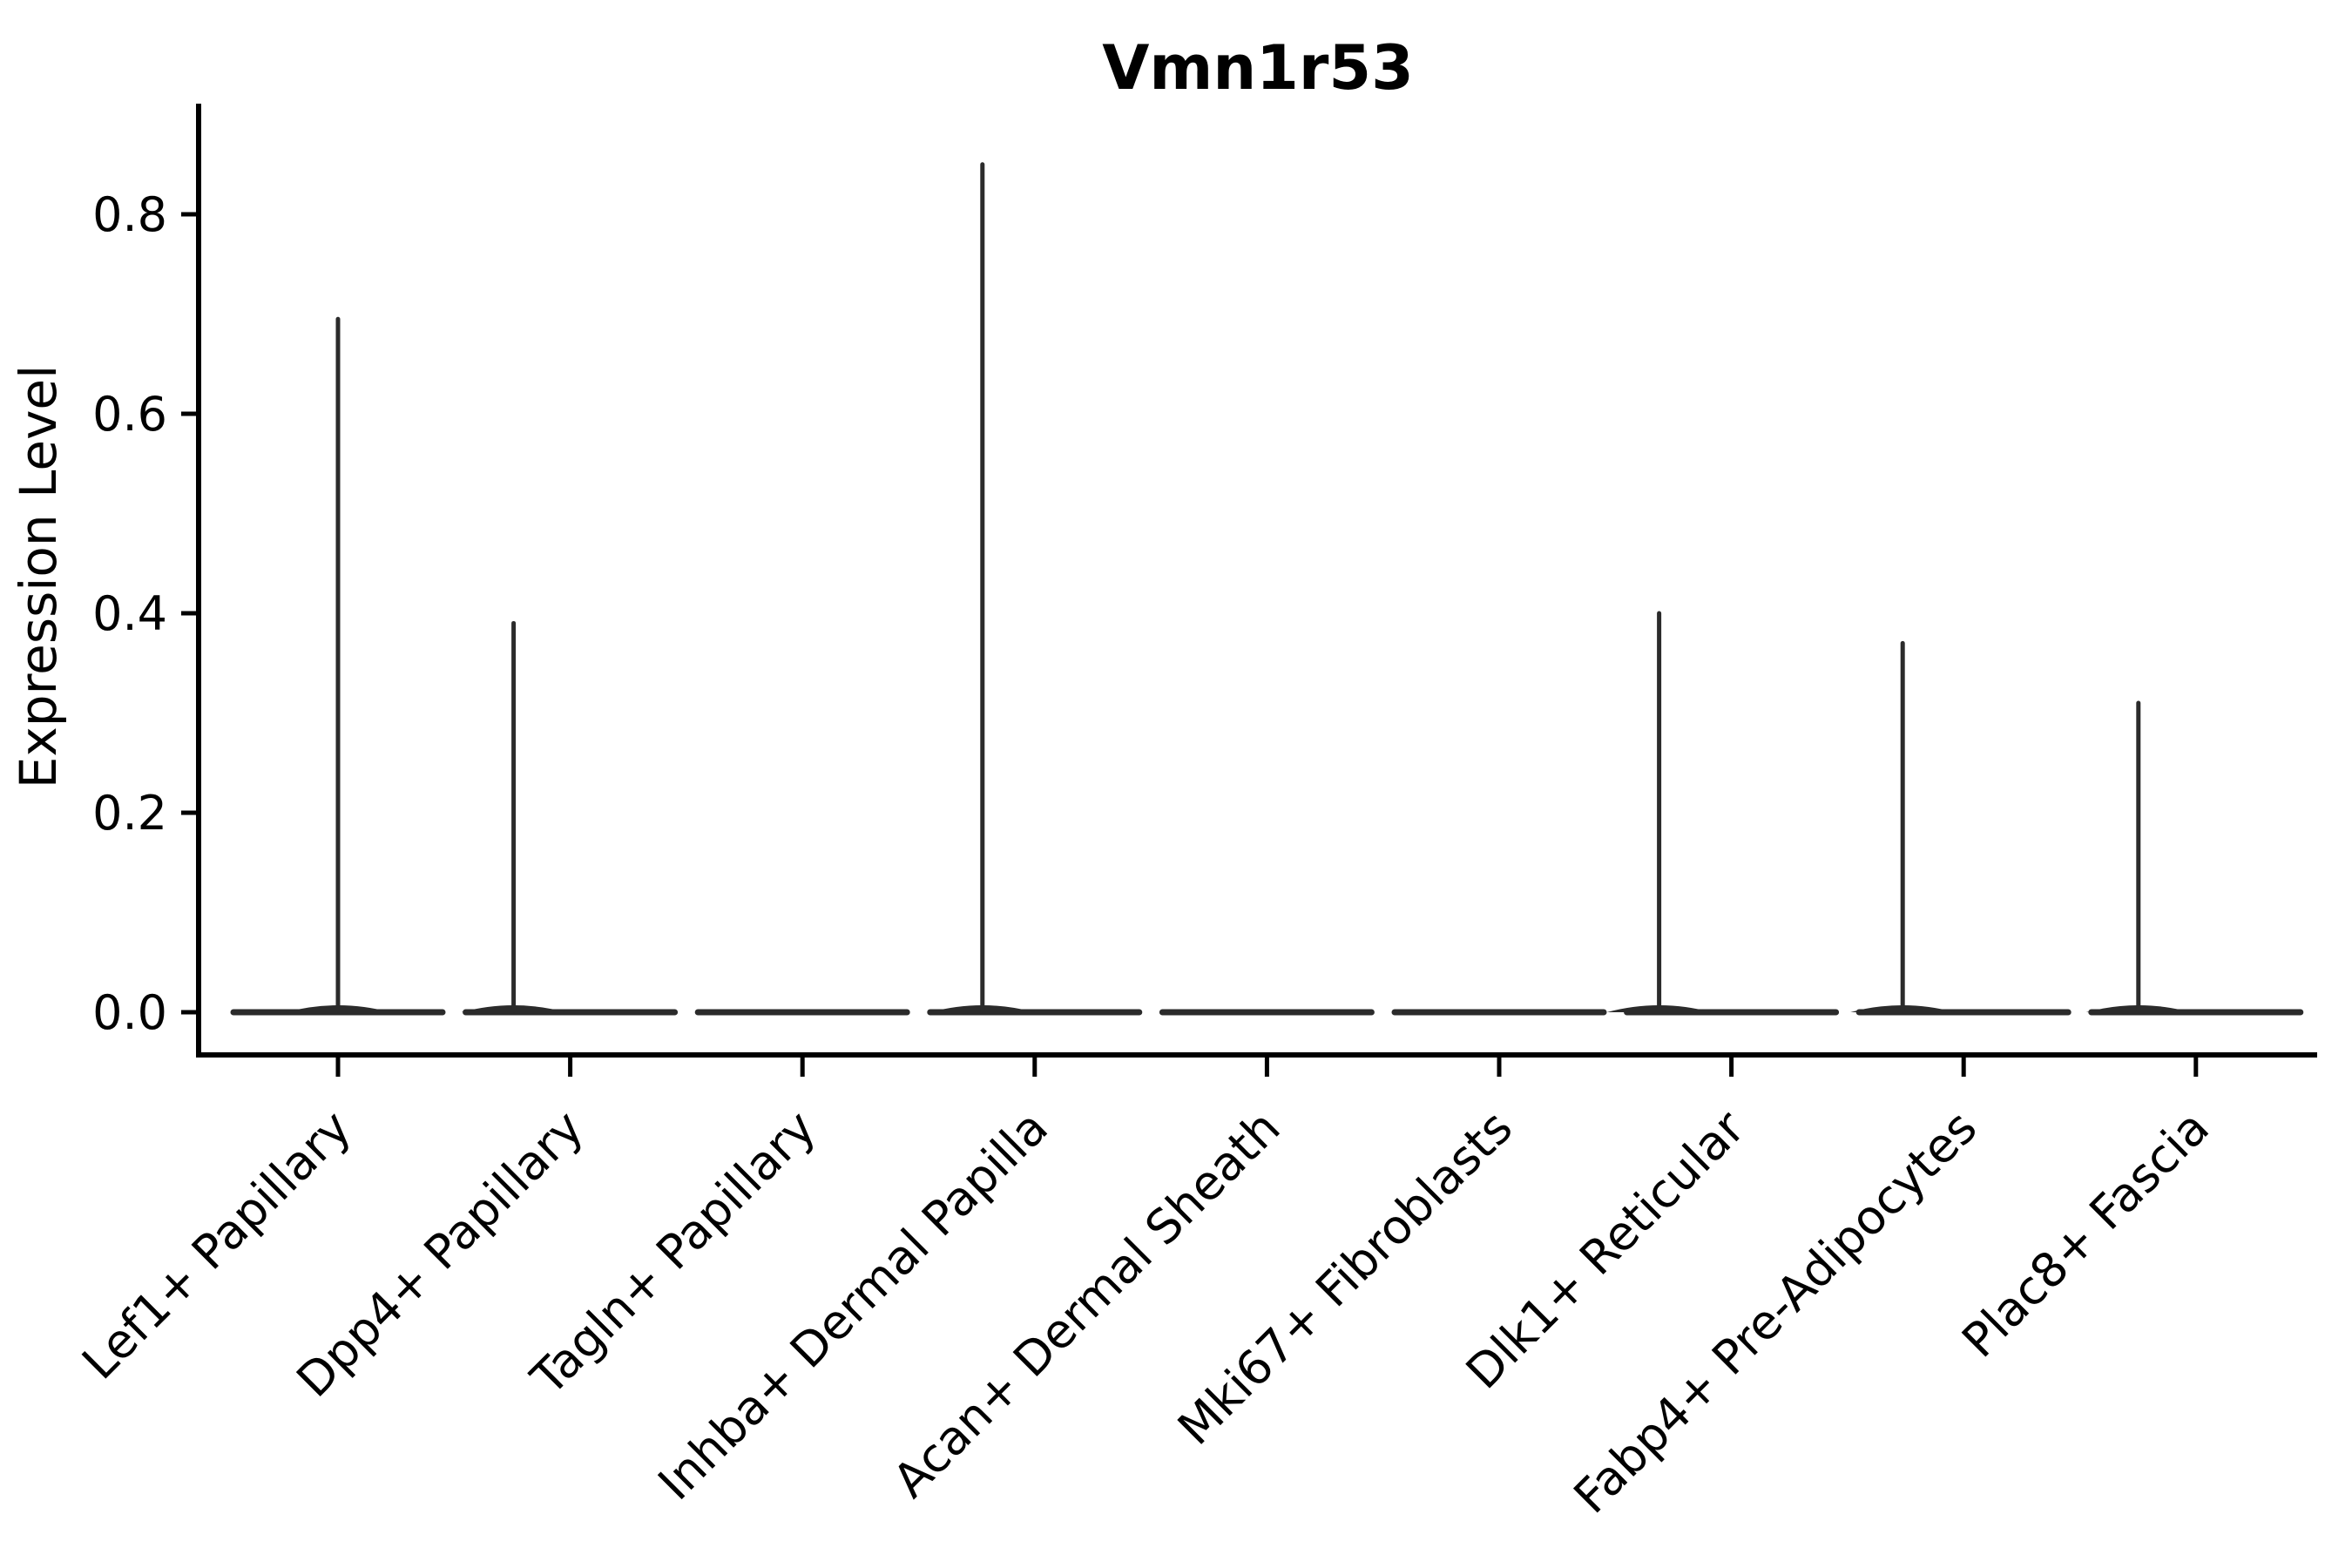 Image resolution: width=2352 pixels, height=1568 pixels. I want to click on x-category-label: Acan+ Dermal Sheath, so click(1086, 1304).